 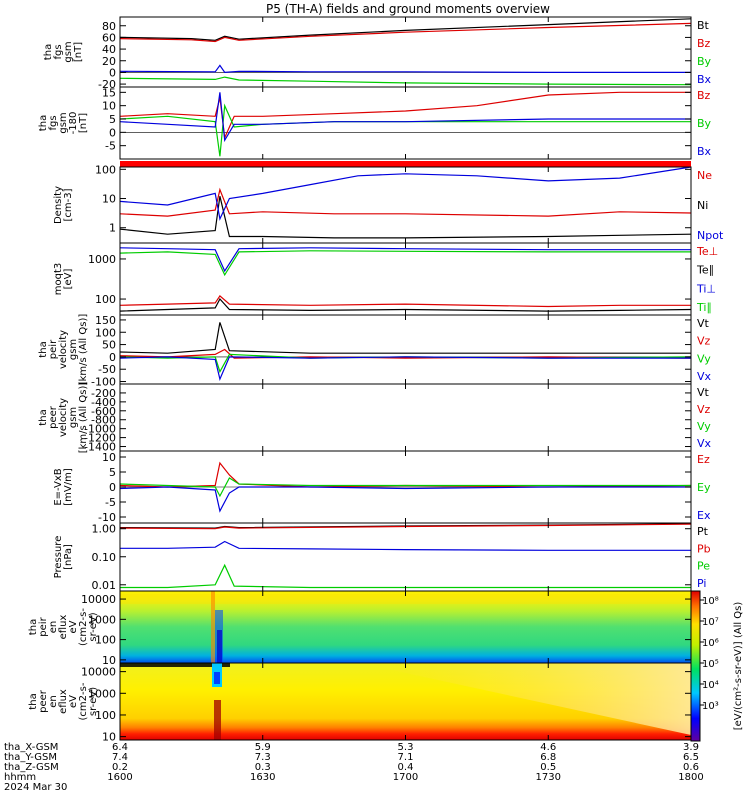 I want to click on panel-frame-fgs_dsl, so click(x=405, y=123).